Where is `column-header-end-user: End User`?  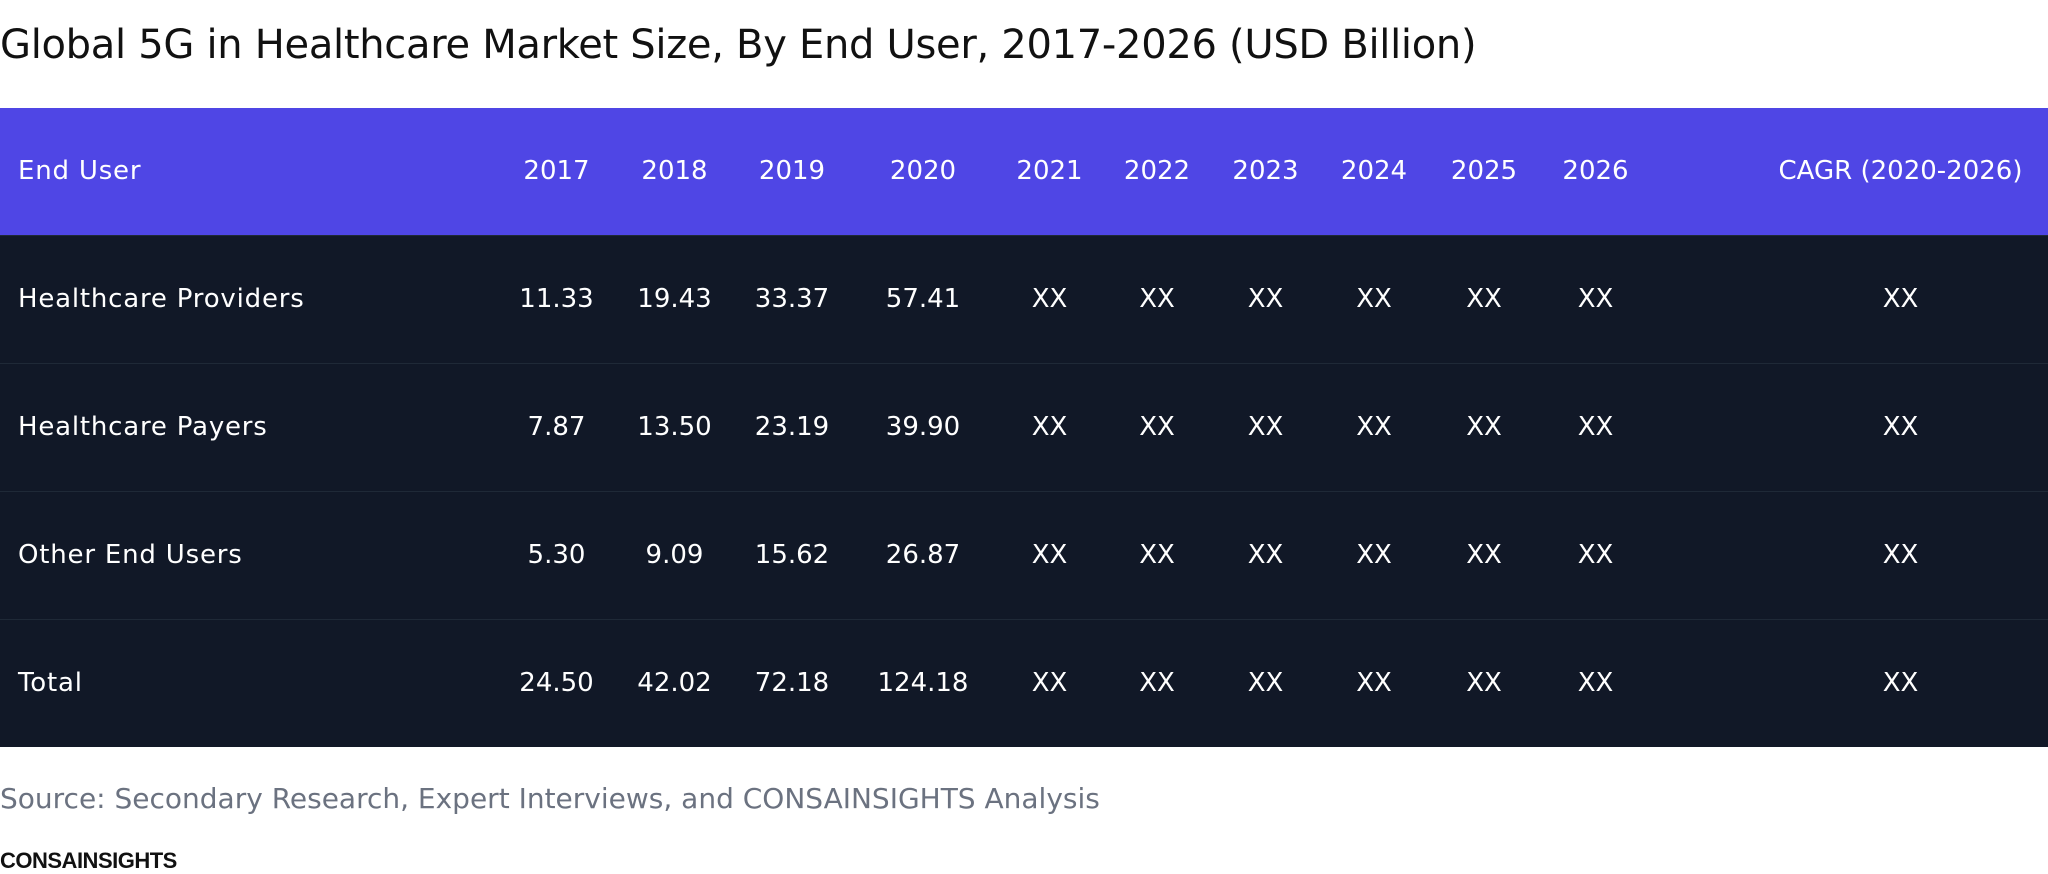 column-header-end-user: End User is located at coordinates (80, 171).